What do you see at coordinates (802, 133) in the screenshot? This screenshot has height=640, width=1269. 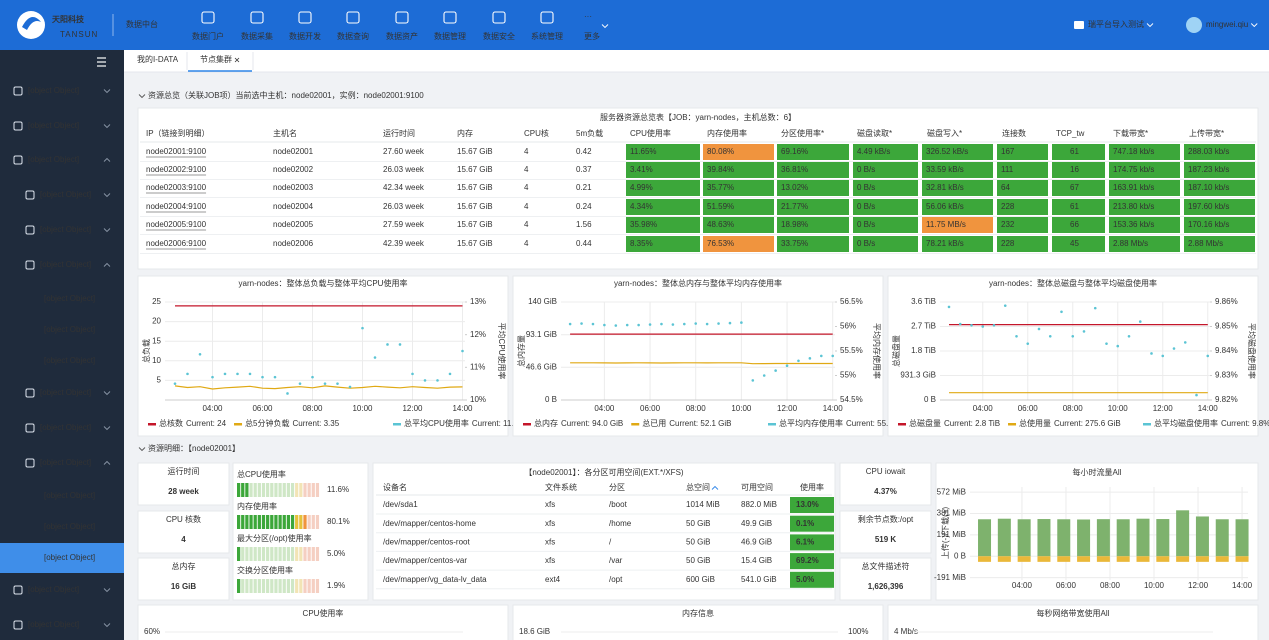 I see `column-header: 分区使用率*` at bounding box center [802, 133].